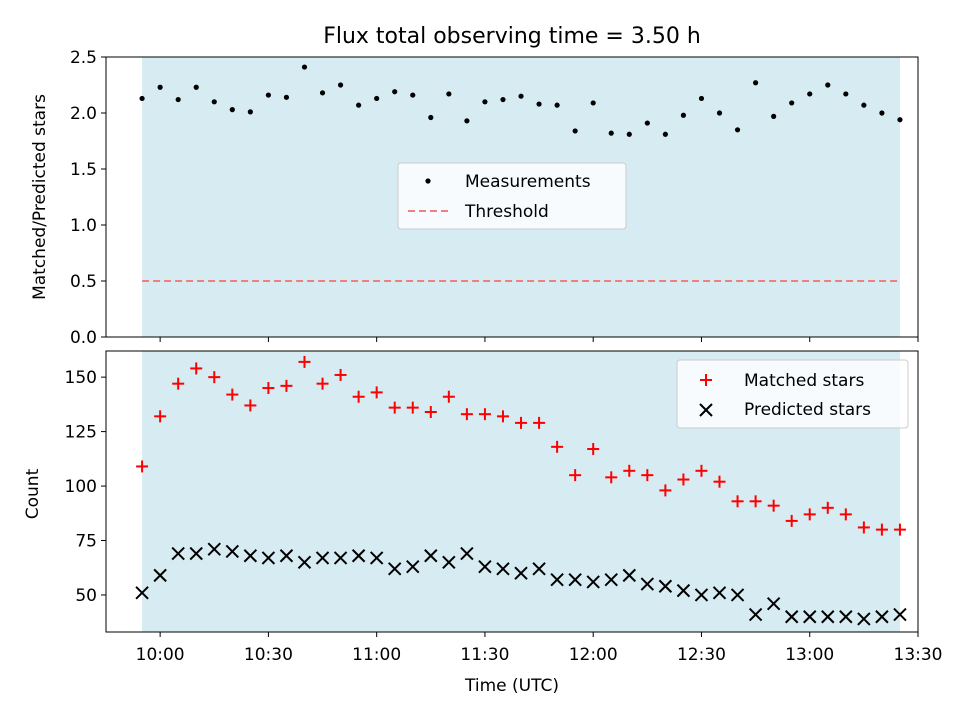  I want to click on bottom-y-tick-label: 150, so click(81, 378).